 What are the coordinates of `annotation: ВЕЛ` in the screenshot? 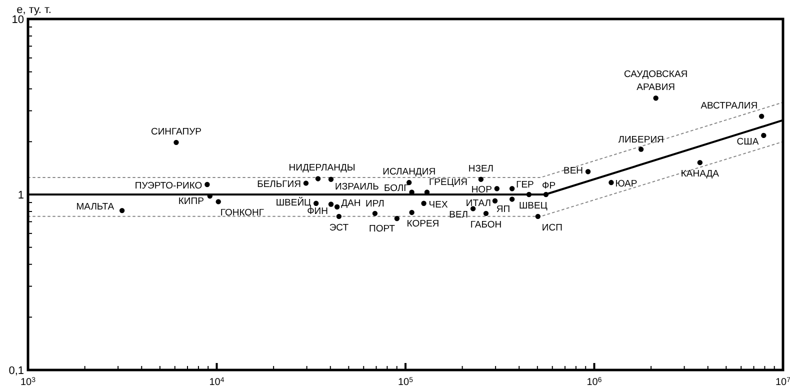 It's located at (458, 215).